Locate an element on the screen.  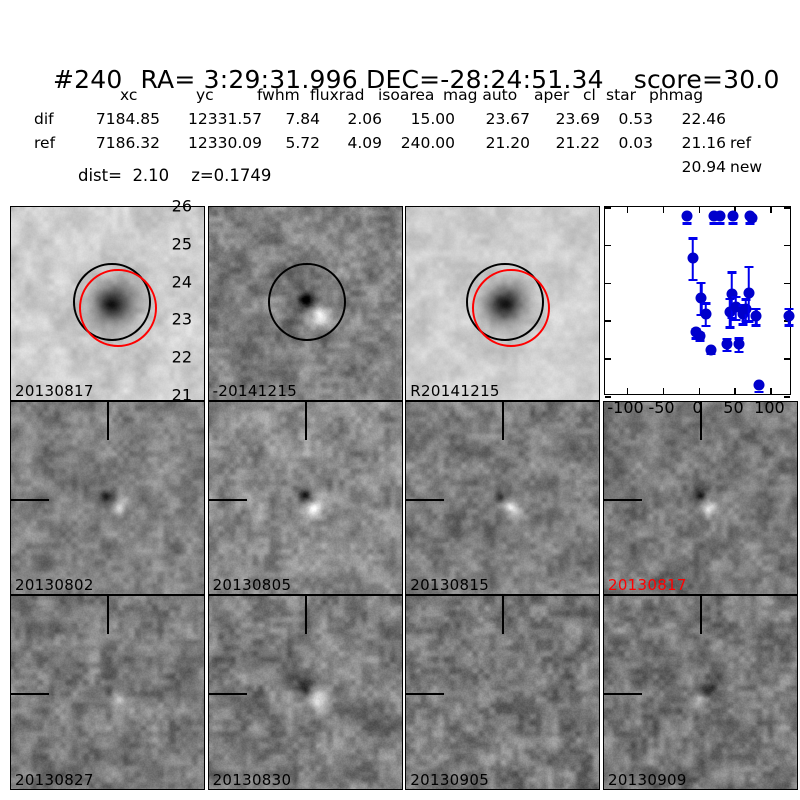
ra-label: RA= 3:29:31.996 is located at coordinates (249, 79).